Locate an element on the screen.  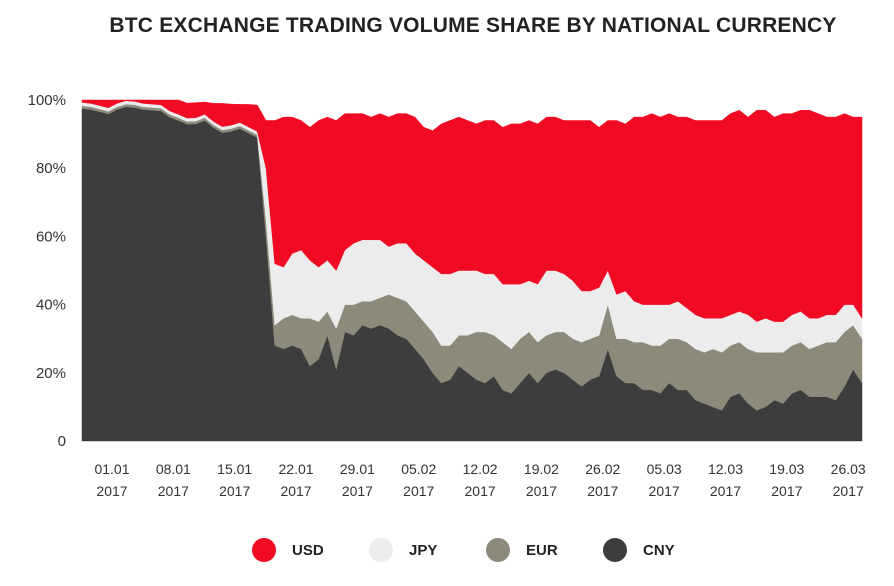
x-tick-label-date: 22.01 is located at coordinates (296, 469).